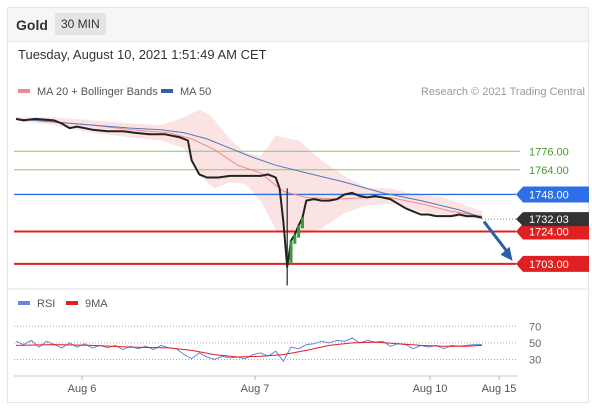 The image size is (592, 408). Describe the element at coordinates (195, 92) in the screenshot. I see `legend-label-1: MA 50` at that location.